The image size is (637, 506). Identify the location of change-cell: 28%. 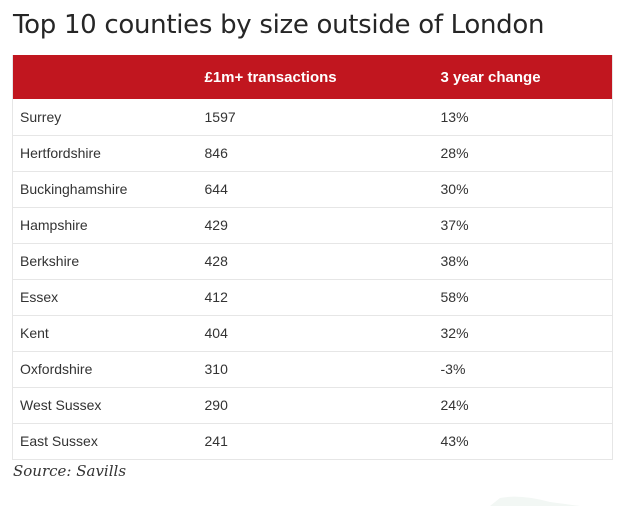
(454, 153).